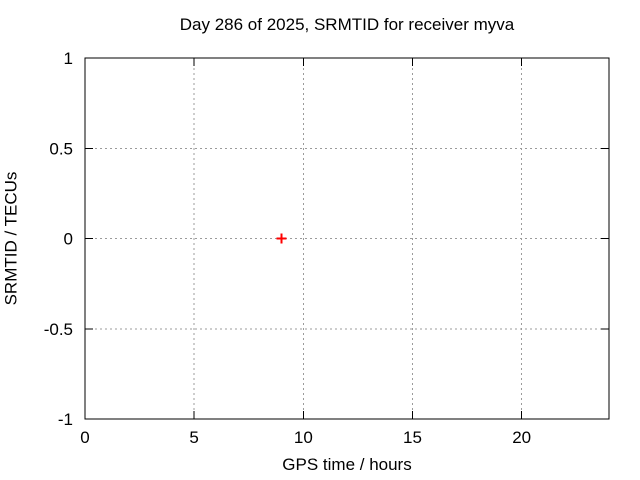 This screenshot has height=480, width=640. I want to click on y-tick-label: -0.5, so click(58, 329).